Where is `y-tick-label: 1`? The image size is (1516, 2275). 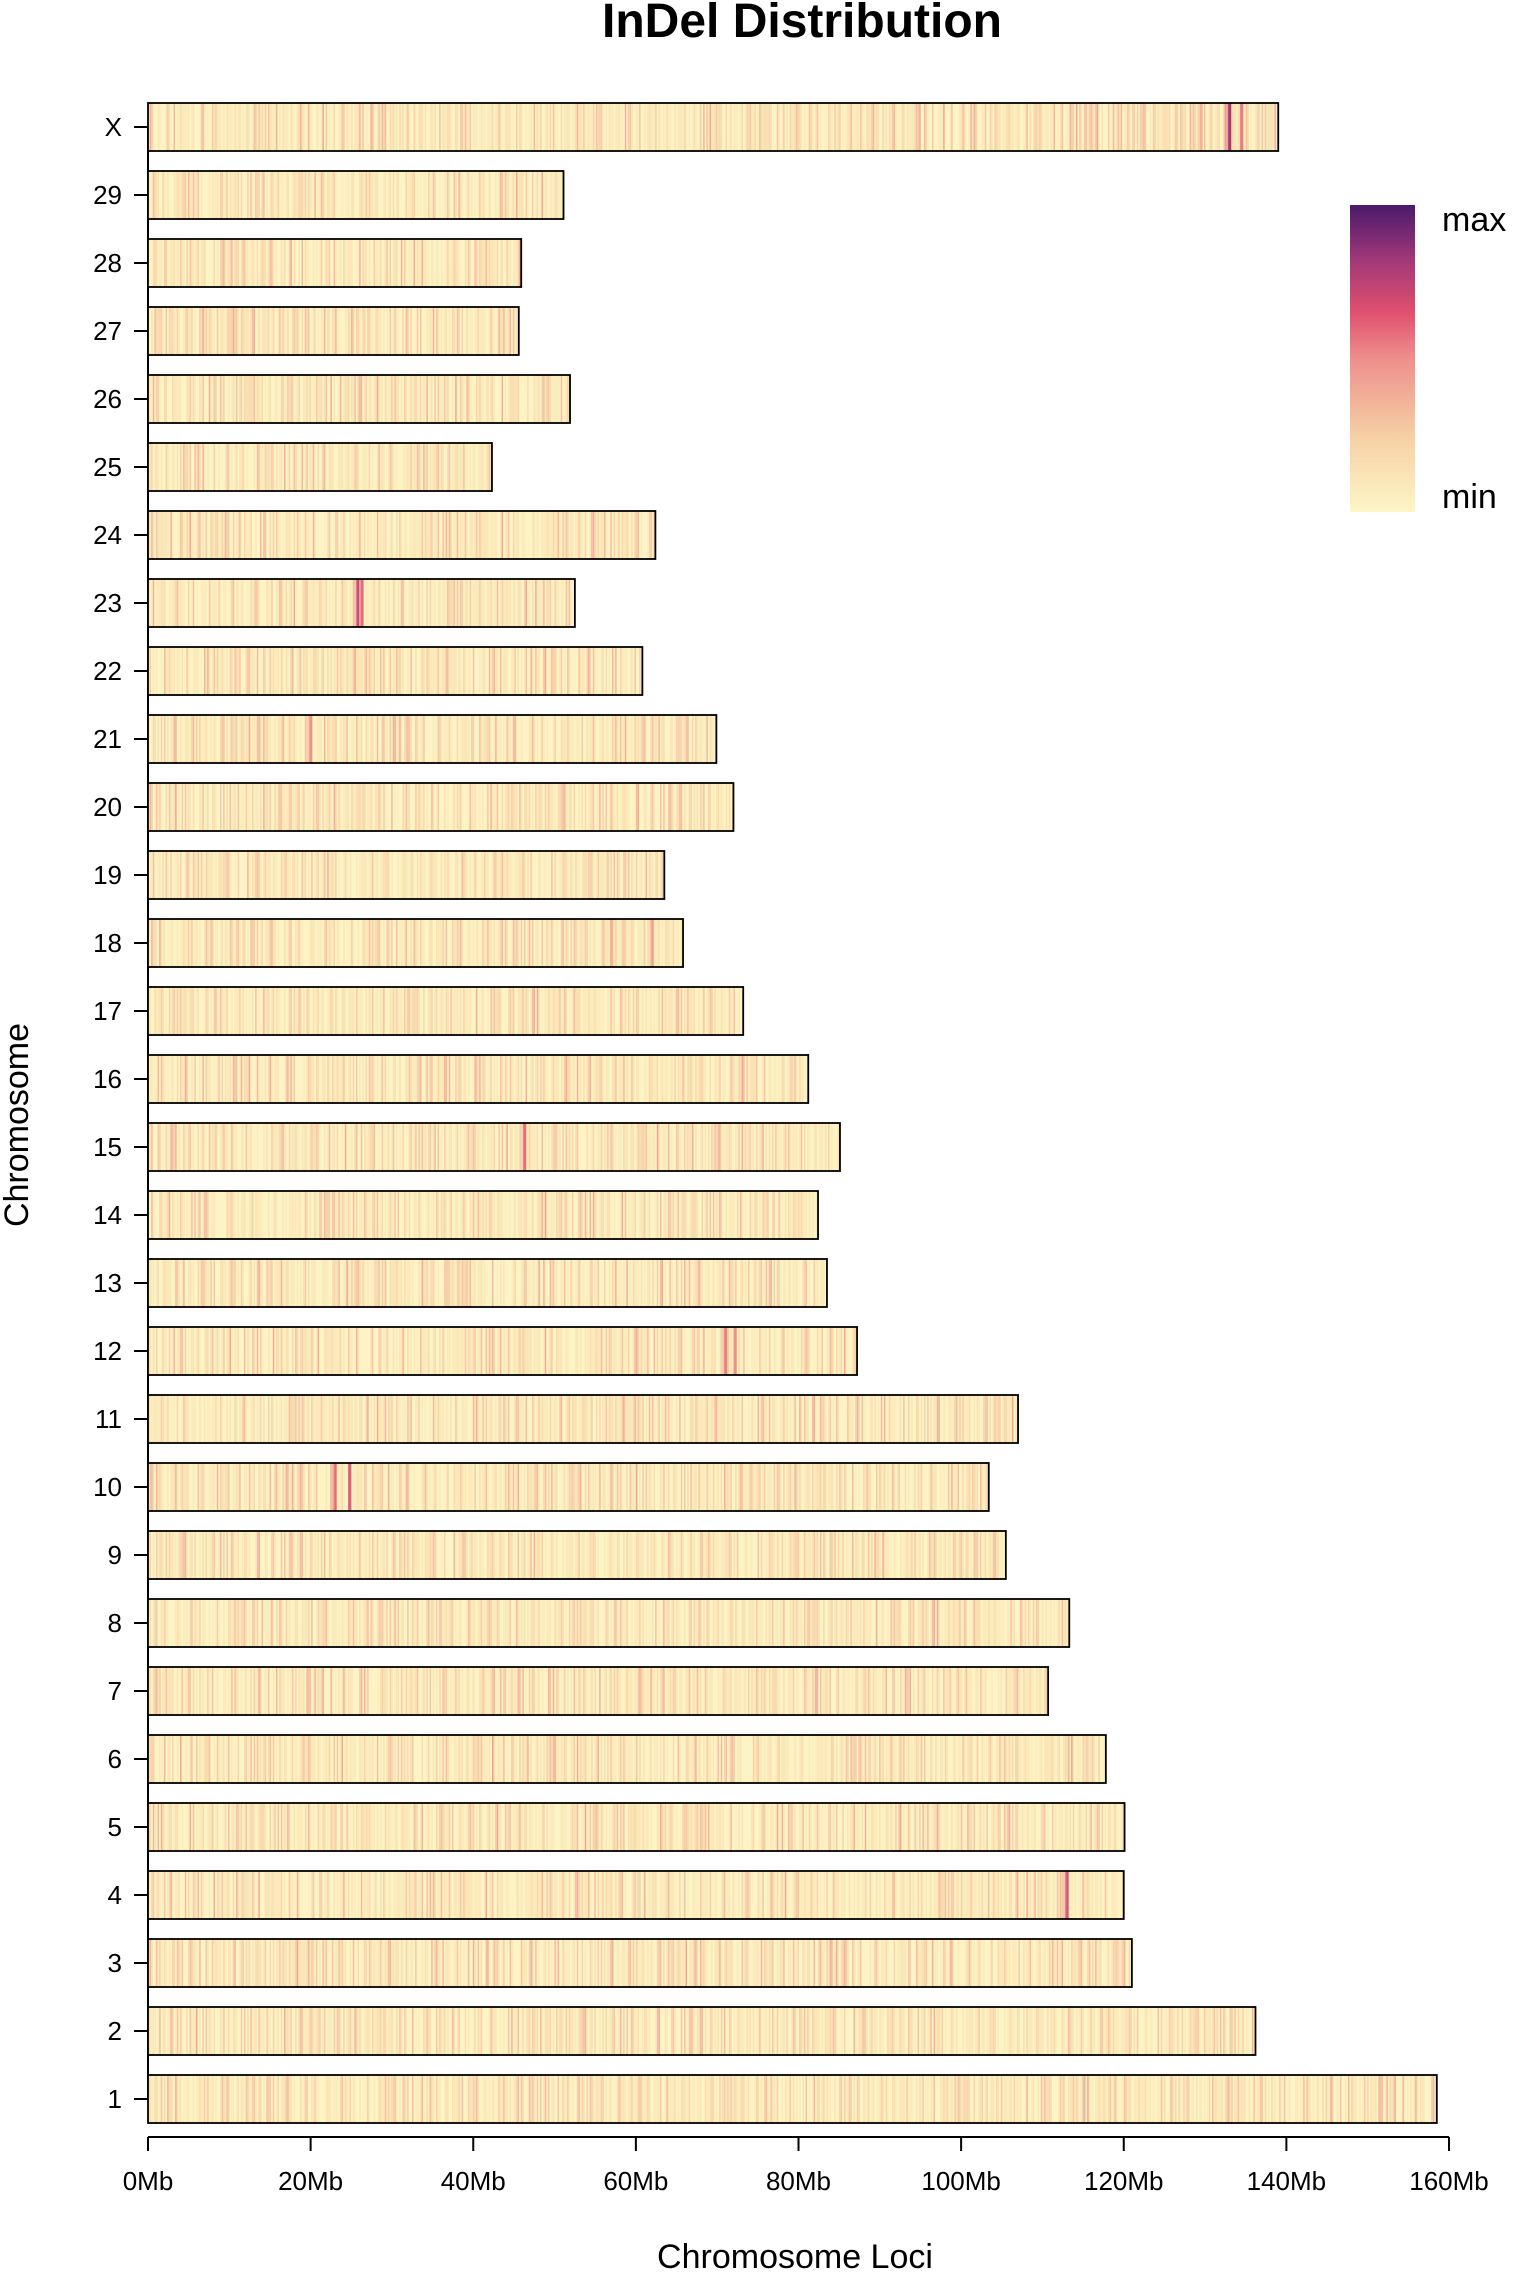
y-tick-label: 1 is located at coordinates (115, 2099).